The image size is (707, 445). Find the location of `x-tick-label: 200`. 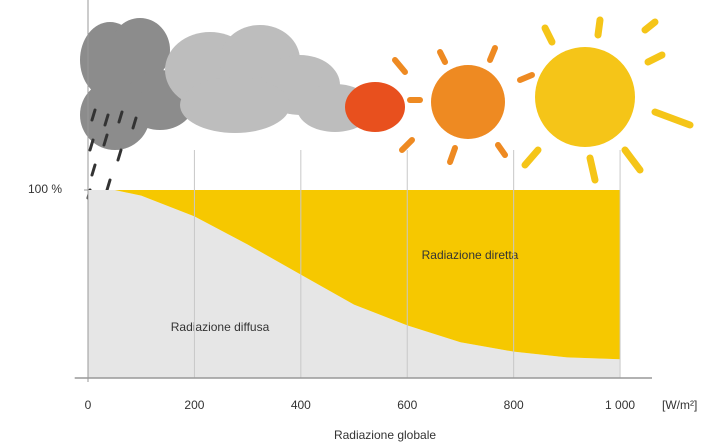

x-tick-label: 200 is located at coordinates (194, 405).